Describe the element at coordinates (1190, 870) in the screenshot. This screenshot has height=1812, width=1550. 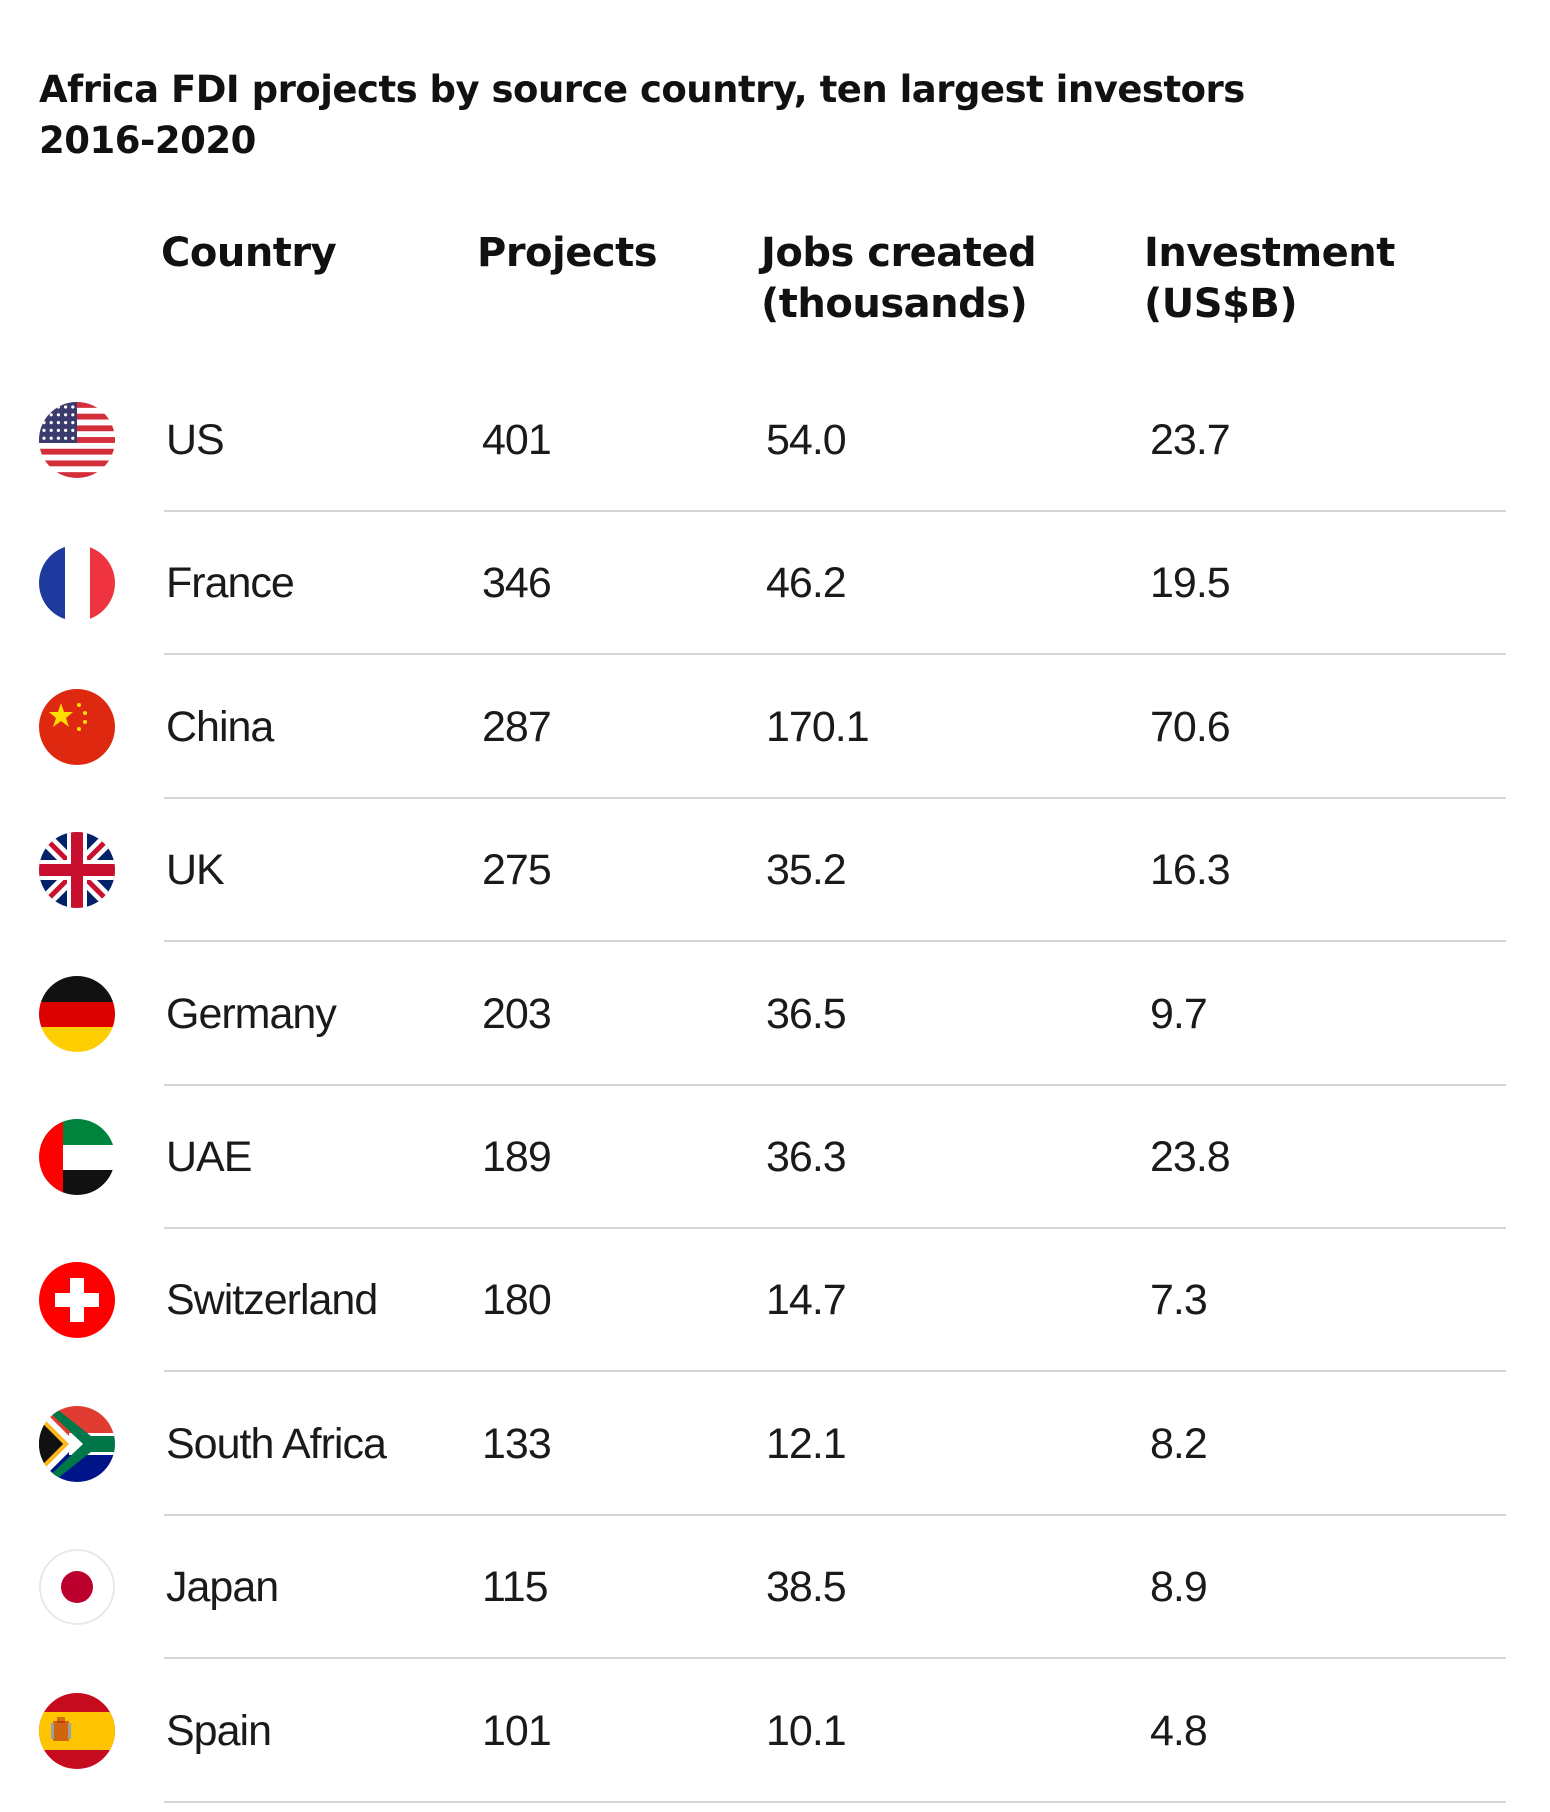
I see `investment-cell: 16.3` at that location.